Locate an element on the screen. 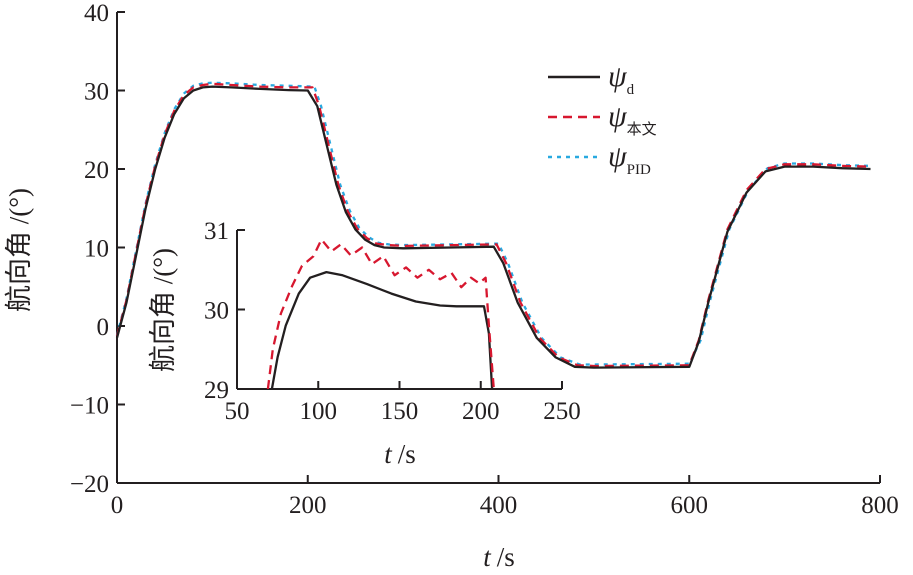 The height and width of the screenshot is (575, 913). x-var: t is located at coordinates (487, 557).